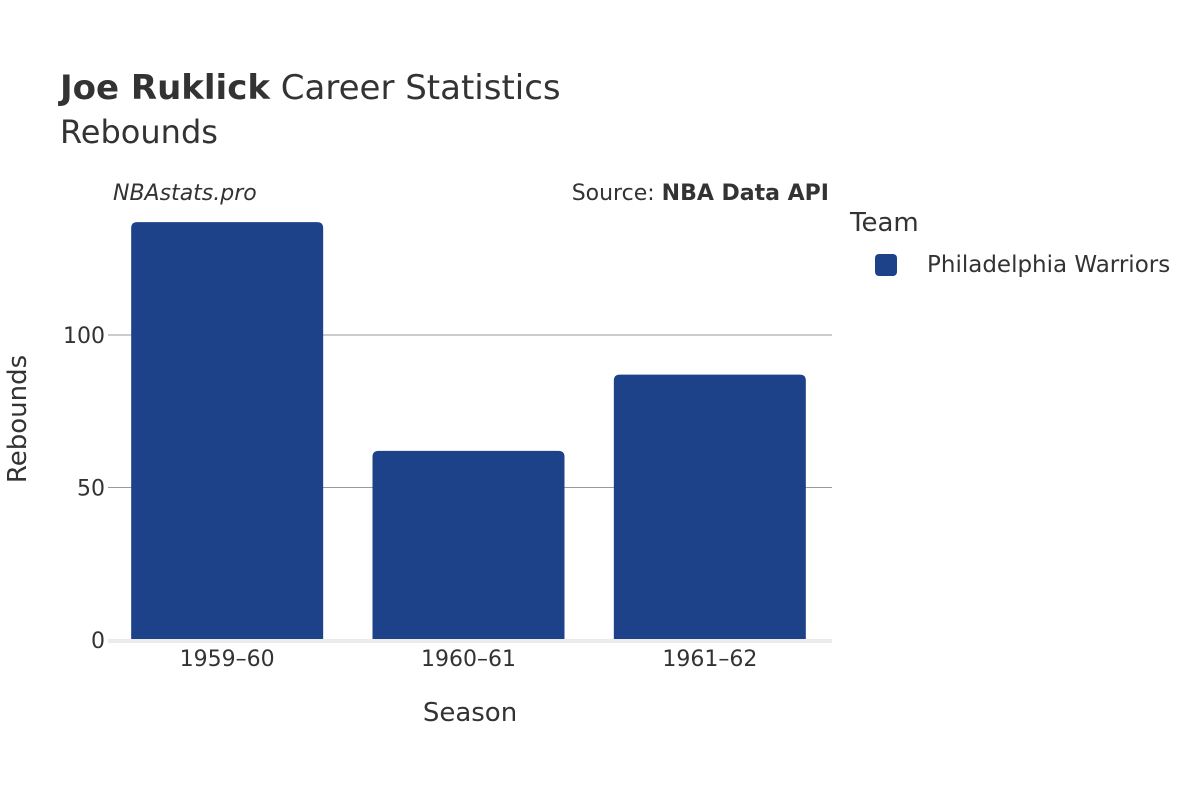  I want to click on watermark-text: NBAstats.pro, so click(185, 193).